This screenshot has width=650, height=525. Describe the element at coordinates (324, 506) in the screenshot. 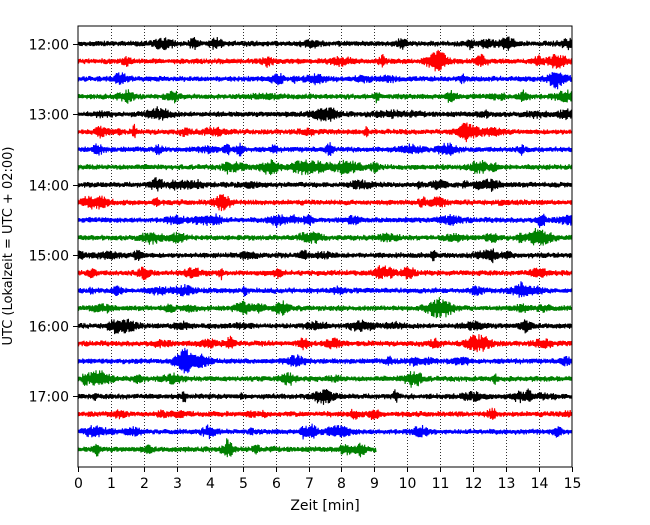

I see `x-axis-label: Zeit [min]` at that location.